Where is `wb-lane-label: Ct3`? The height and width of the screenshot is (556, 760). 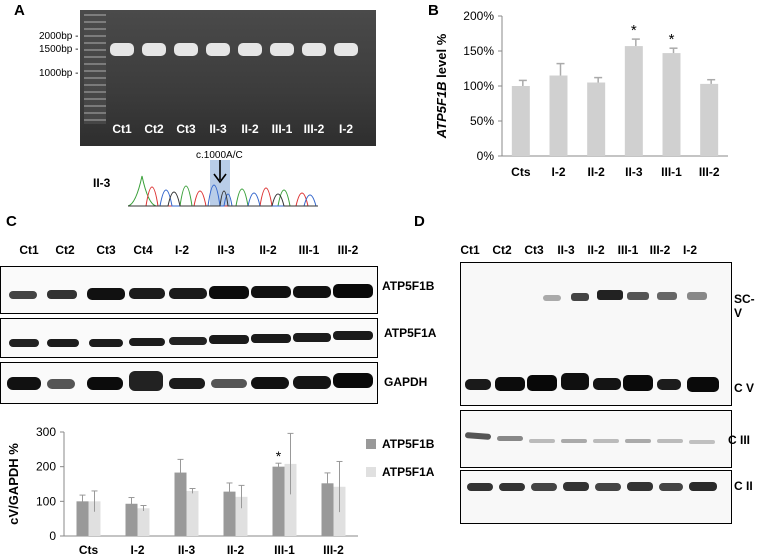 wb-lane-label: Ct3 is located at coordinates (106, 250).